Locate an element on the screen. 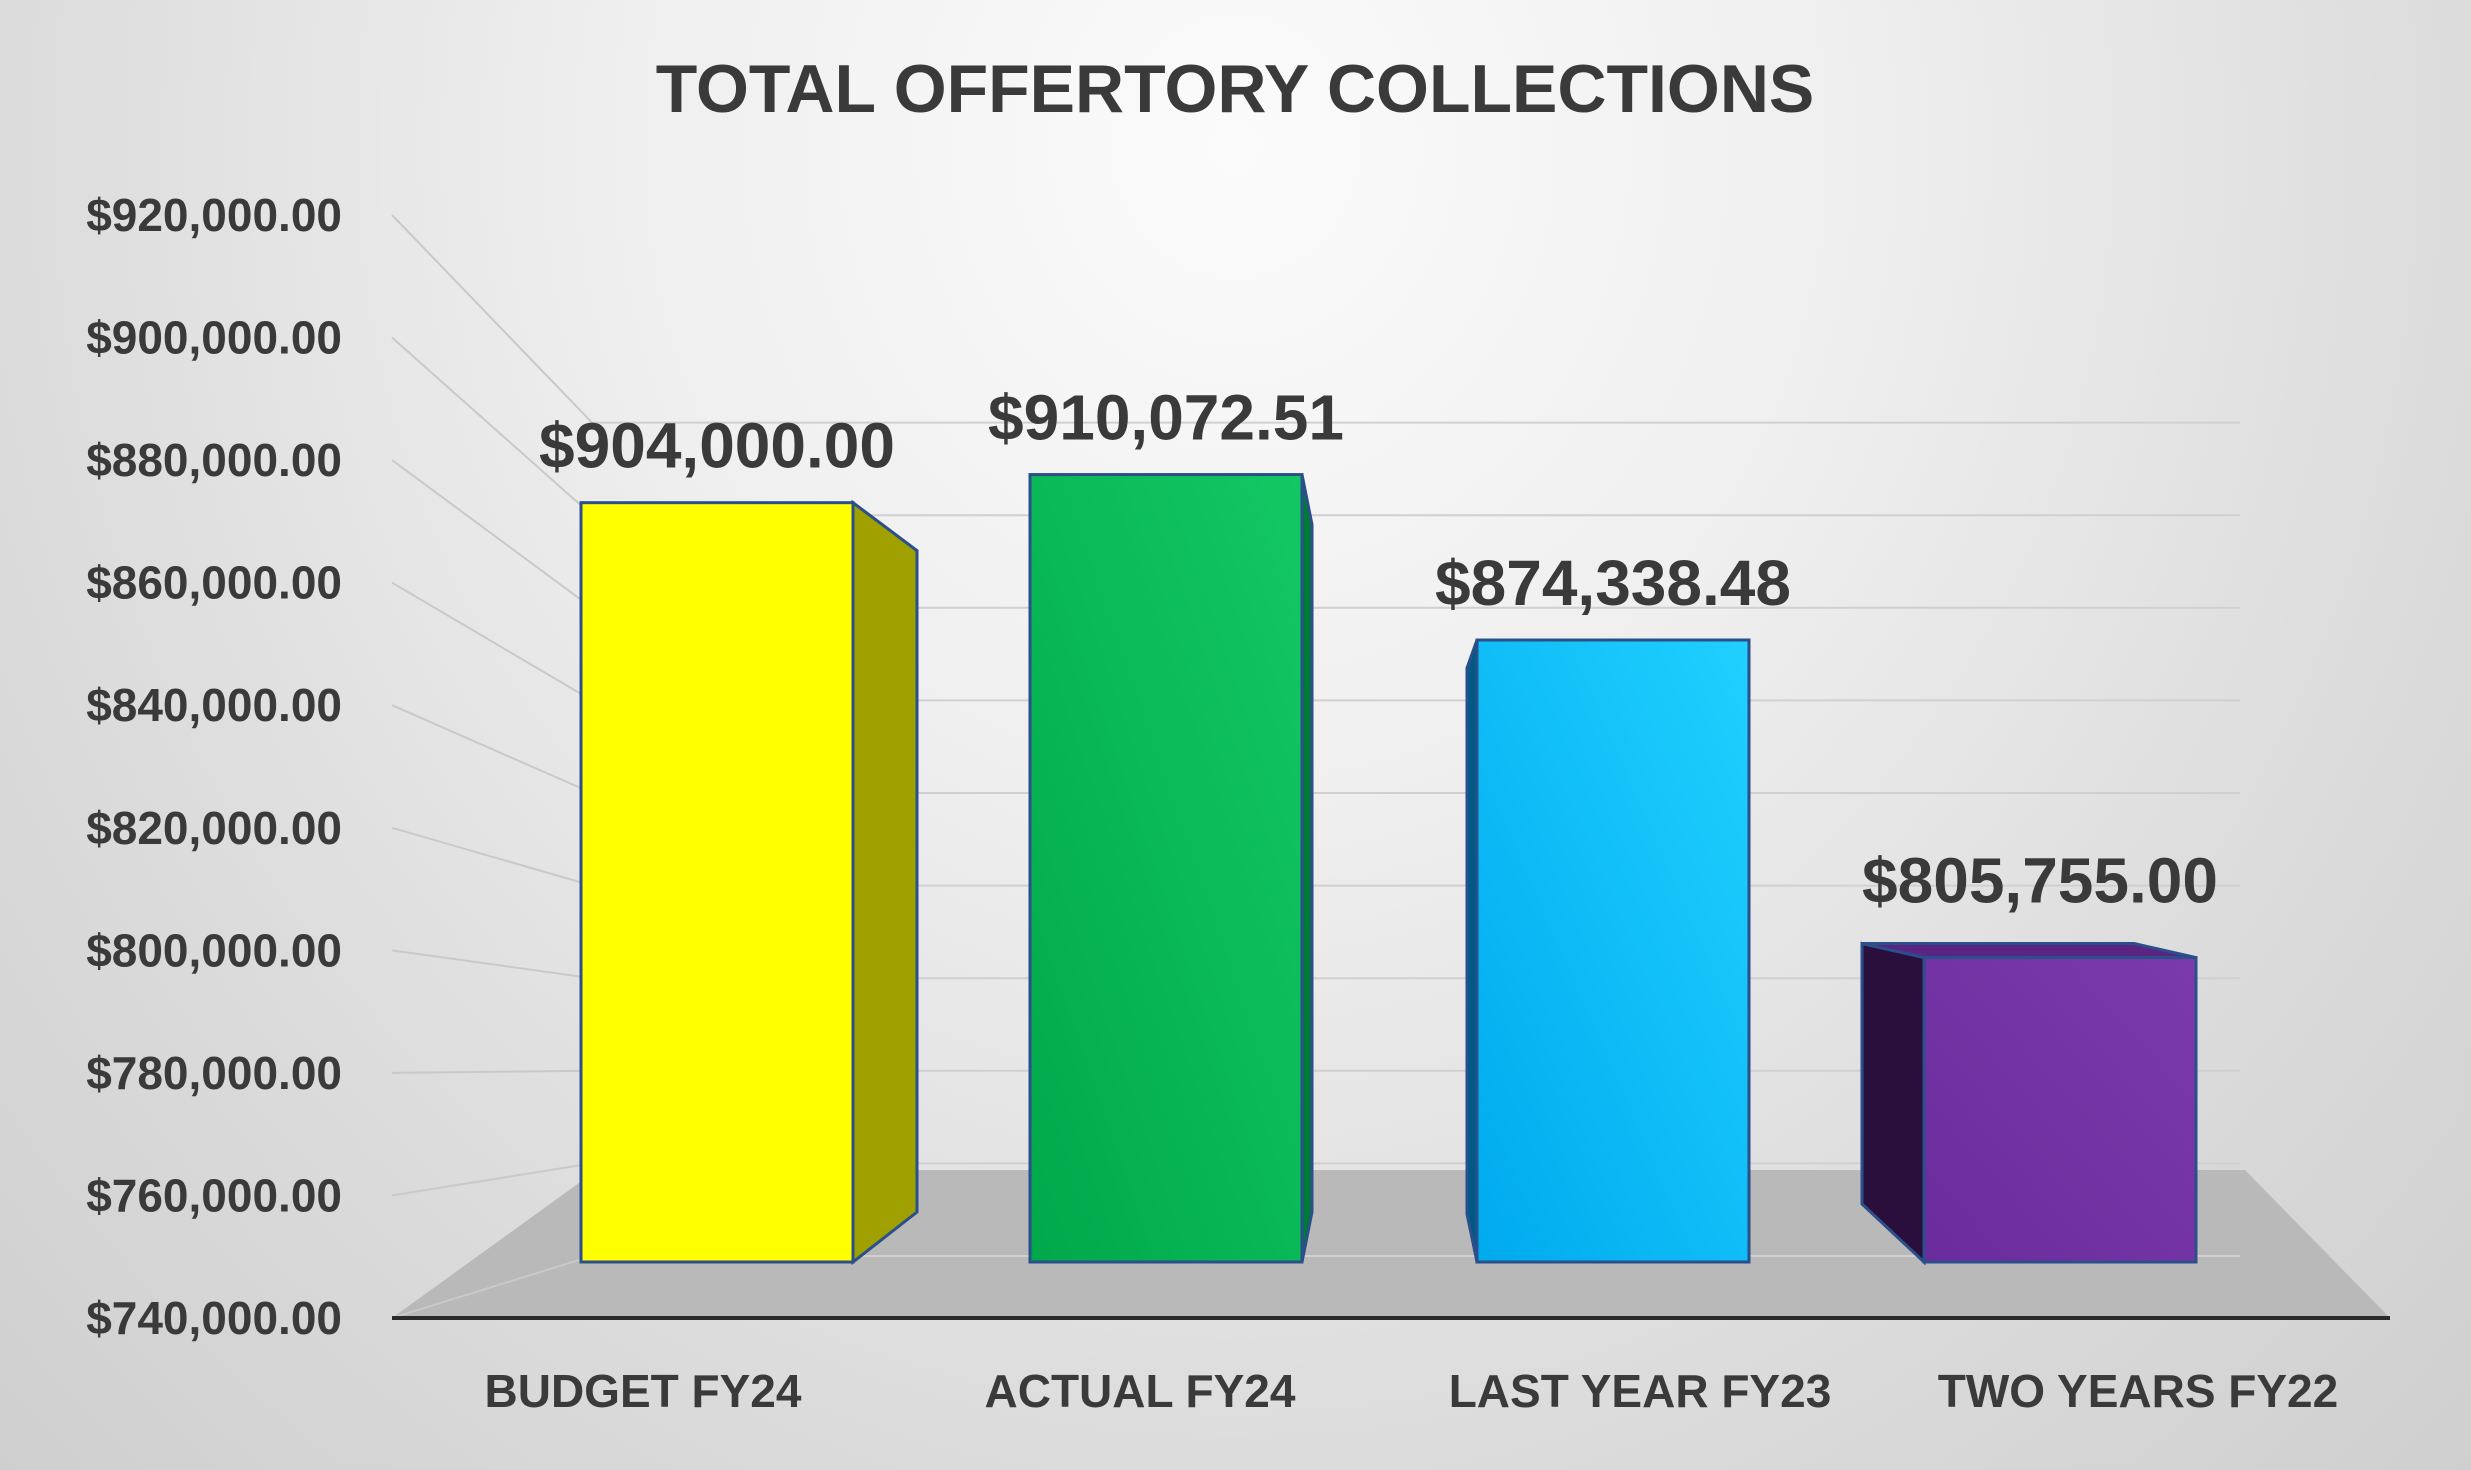  y-tick-label: $920,000.00 is located at coordinates (214, 215).